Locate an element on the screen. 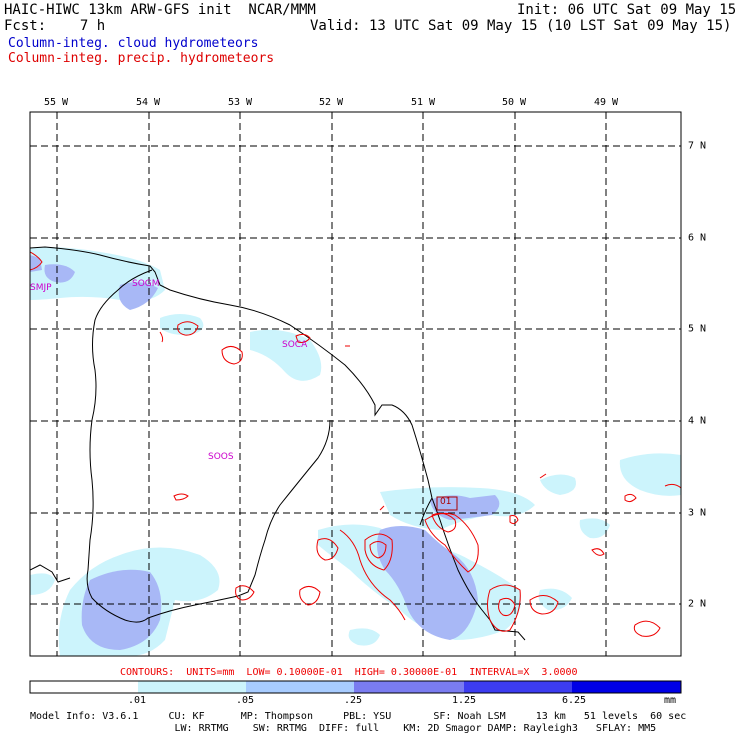  station-soos: SOOS is located at coordinates (221, 457).